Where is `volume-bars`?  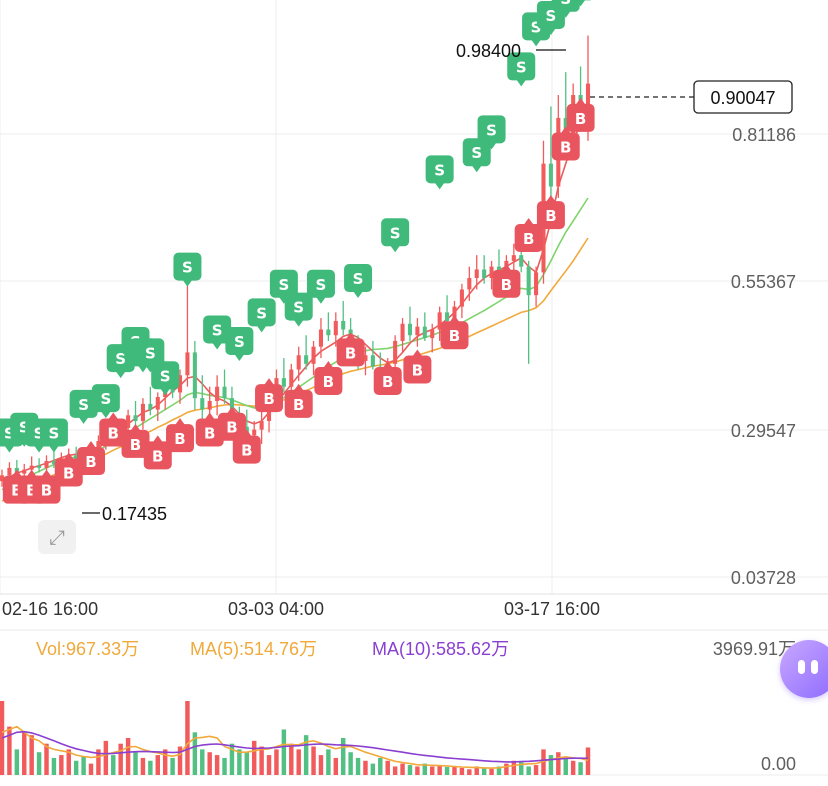 volume-bars is located at coordinates (295, 737).